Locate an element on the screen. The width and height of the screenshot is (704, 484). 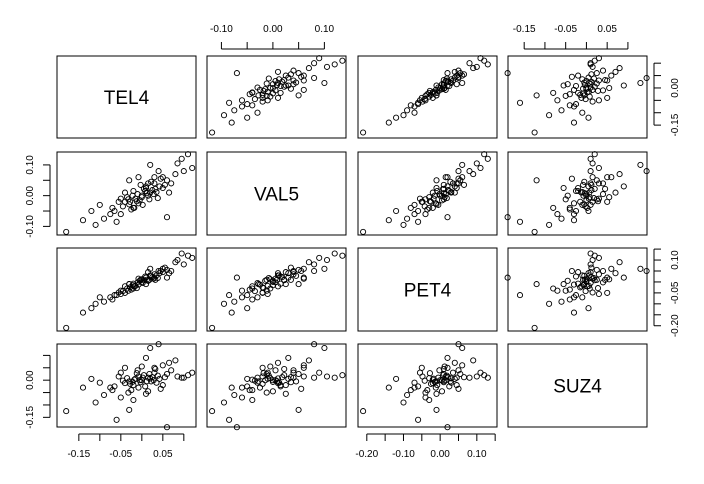
panel-TEL4-vs-VAL5 is located at coordinates (276, 97).